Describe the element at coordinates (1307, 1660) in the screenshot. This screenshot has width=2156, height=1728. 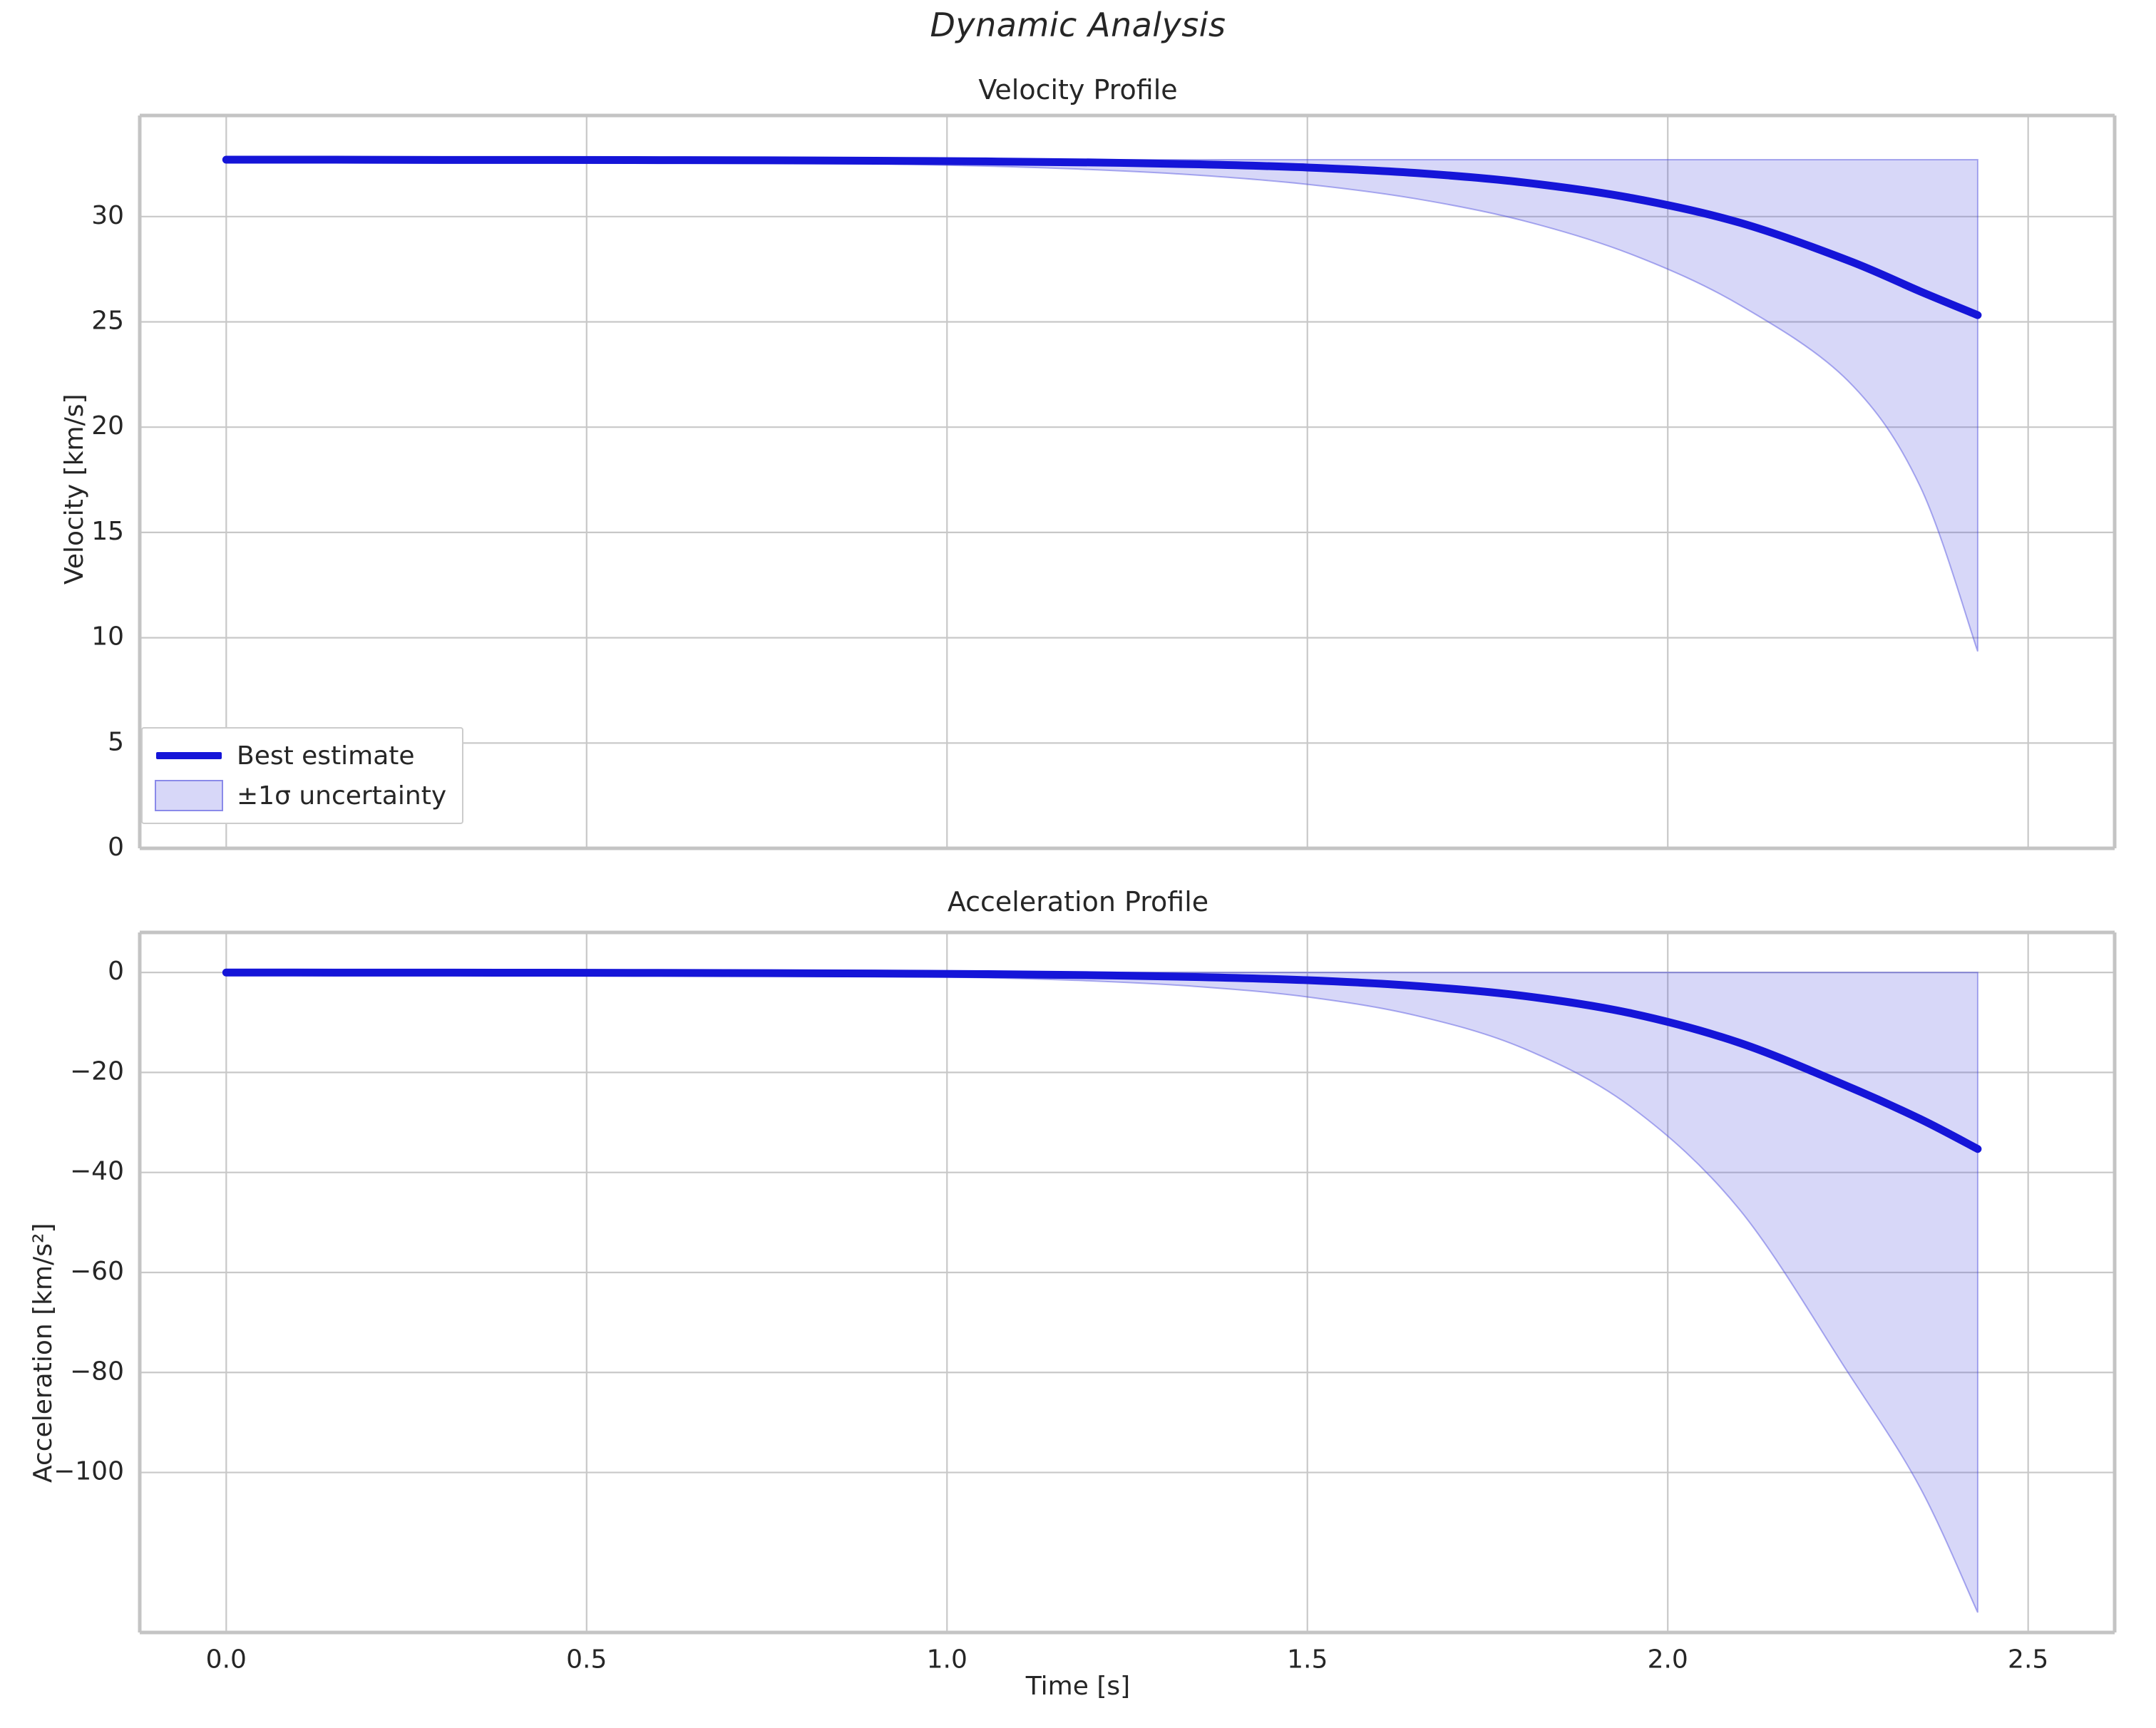
I see `x-tick-label: 1.5` at that location.